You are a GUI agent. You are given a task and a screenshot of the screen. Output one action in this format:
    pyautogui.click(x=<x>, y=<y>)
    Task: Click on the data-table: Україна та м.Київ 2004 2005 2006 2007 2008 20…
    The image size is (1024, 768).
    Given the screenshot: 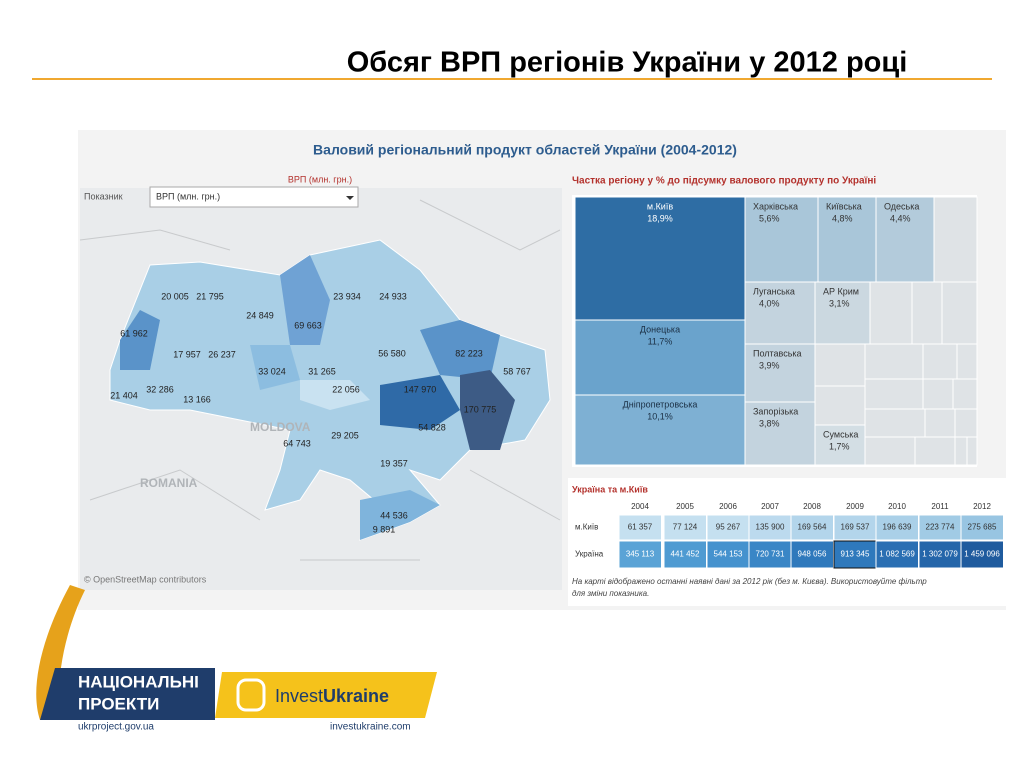 What is the action you would take?
    pyautogui.click(x=787, y=542)
    